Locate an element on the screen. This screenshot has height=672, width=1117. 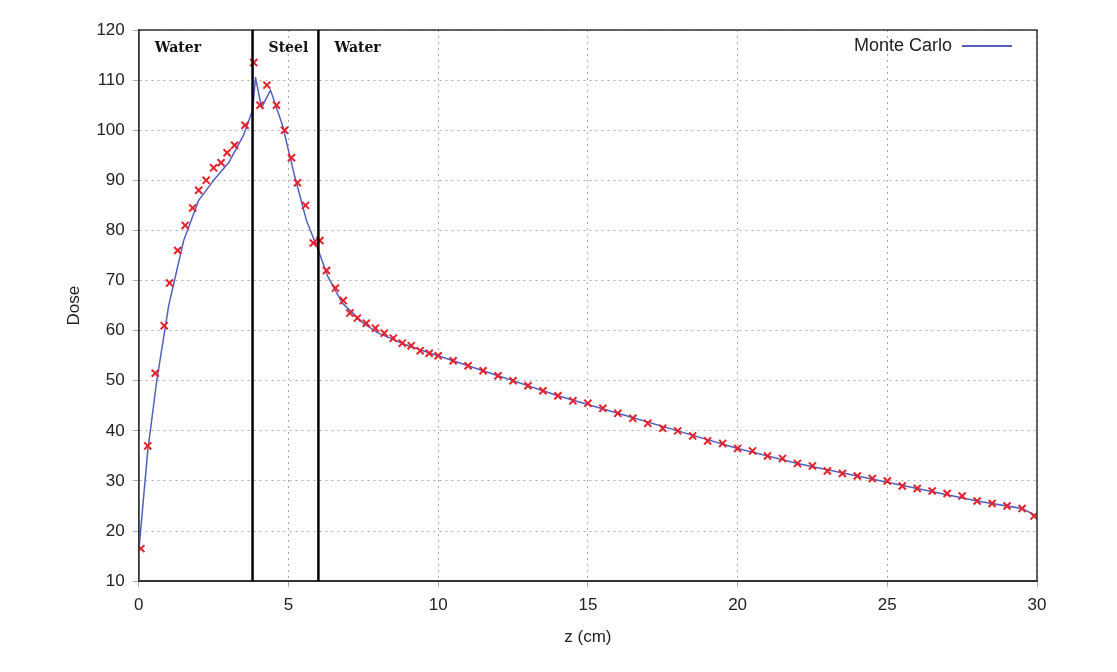
x-tick-label: 20 is located at coordinates (738, 605).